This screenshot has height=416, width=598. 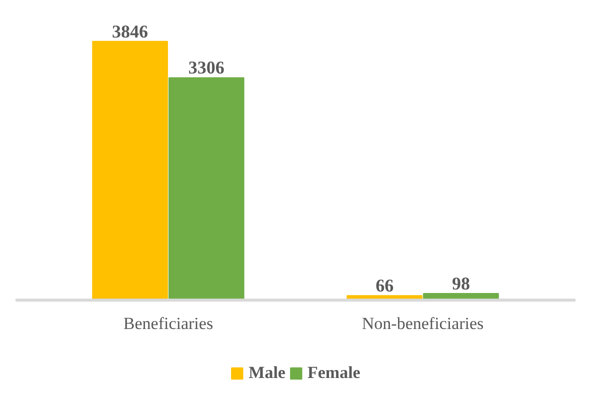 What do you see at coordinates (385, 286) in the screenshot?
I see `data-label: 66` at bounding box center [385, 286].